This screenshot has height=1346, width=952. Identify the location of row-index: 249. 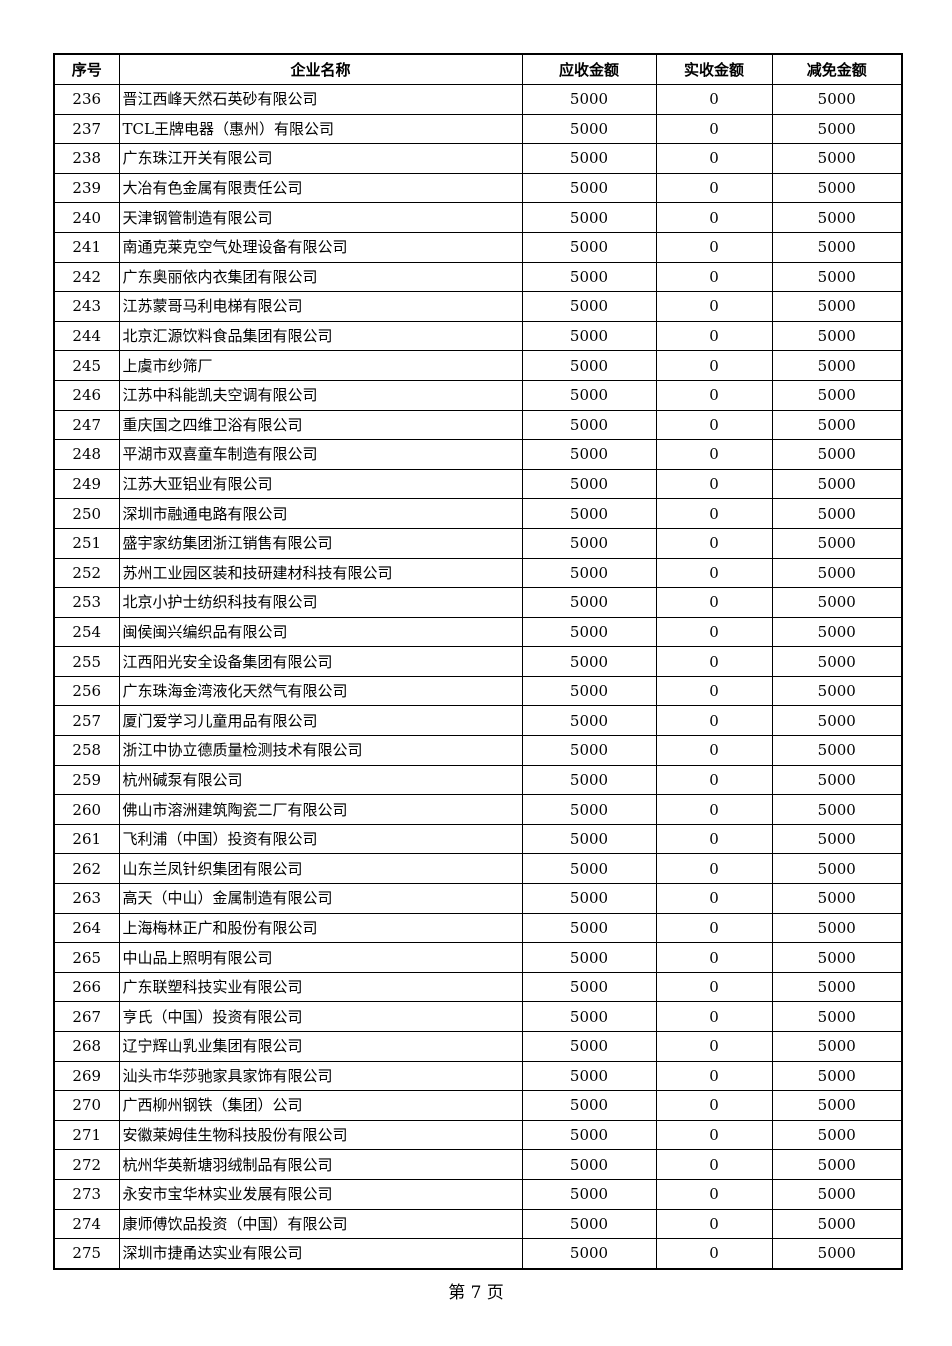
(86, 484).